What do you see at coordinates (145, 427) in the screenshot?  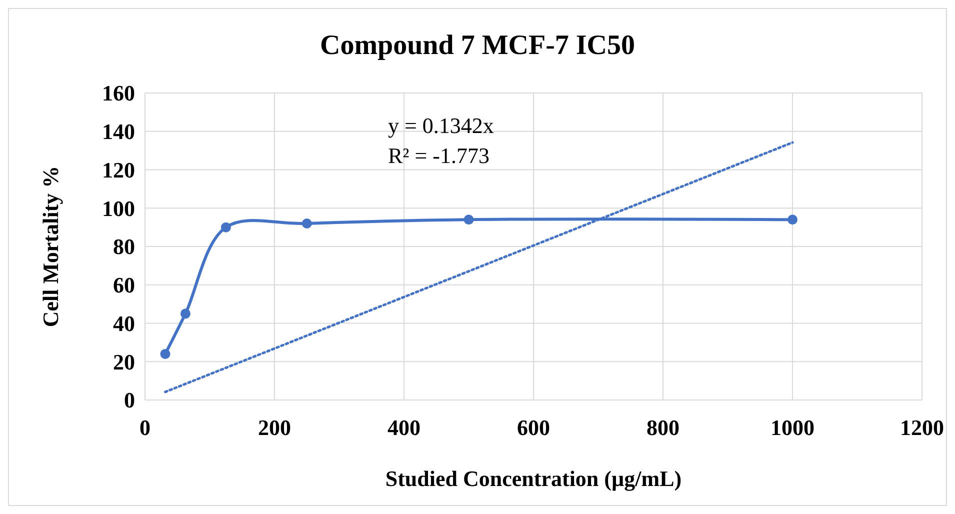 I see `x-tick-label: 0` at bounding box center [145, 427].